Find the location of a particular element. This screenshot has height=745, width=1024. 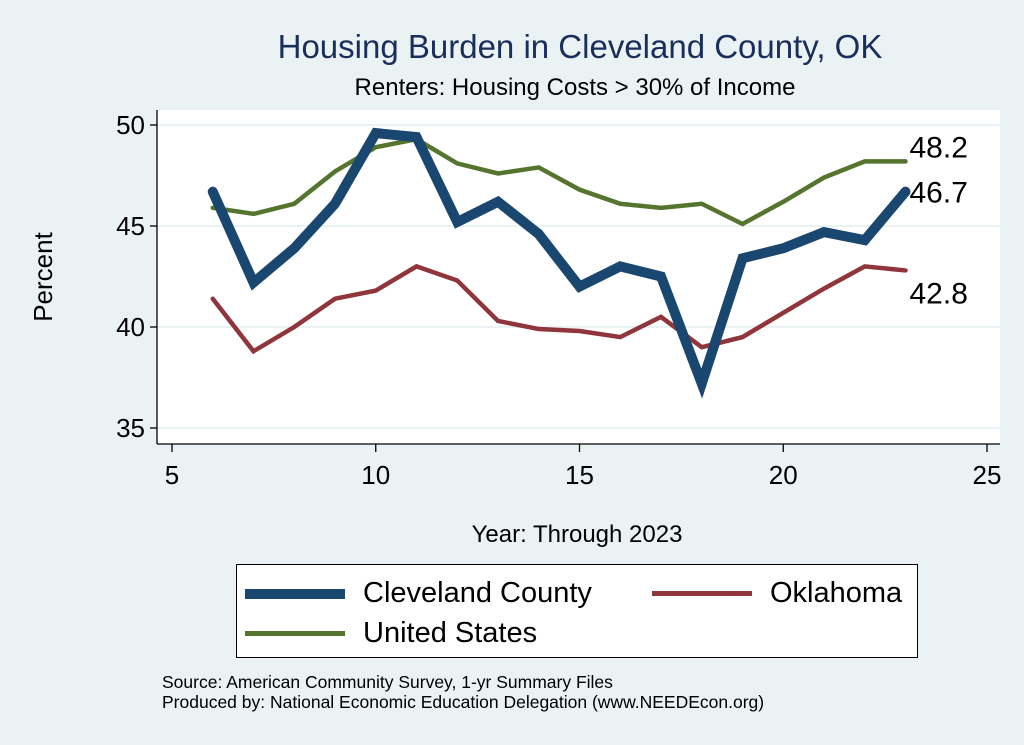

x-tick-label: 25 is located at coordinates (987, 475).